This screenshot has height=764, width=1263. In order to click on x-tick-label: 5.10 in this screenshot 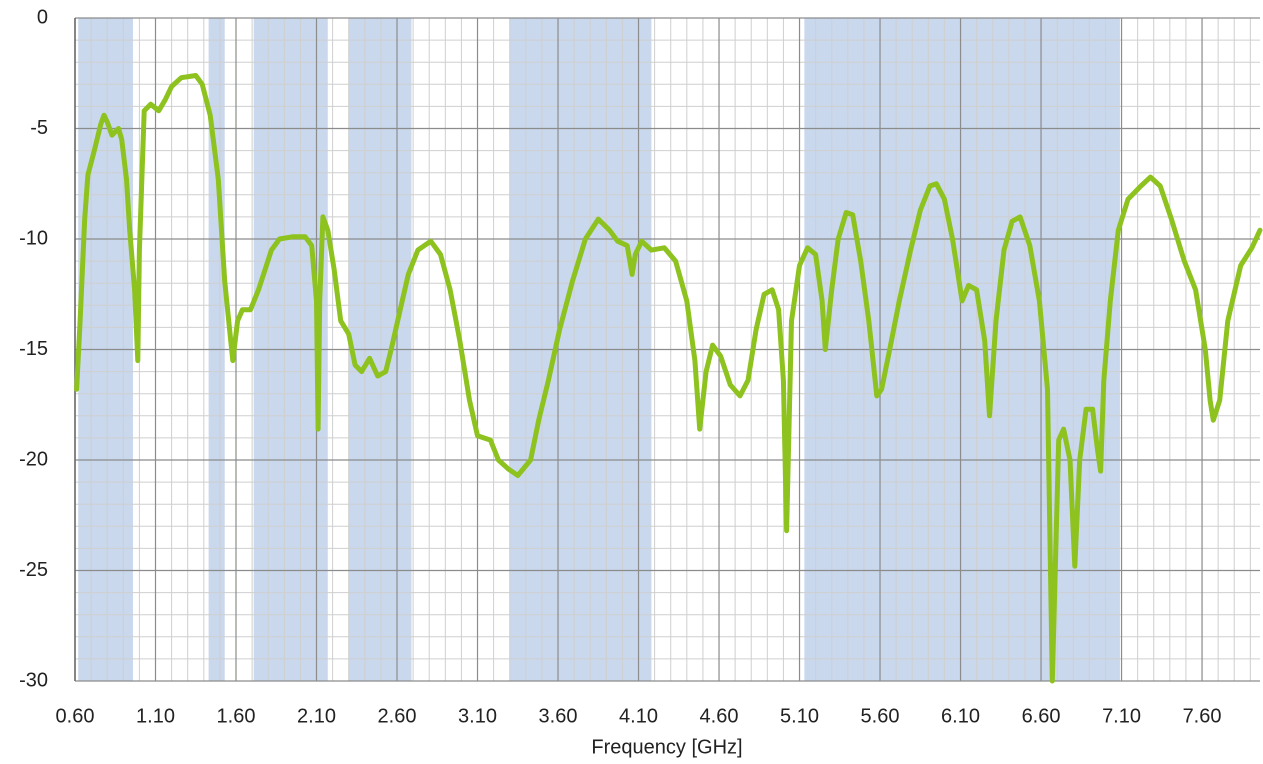, I will do `click(799, 716)`.